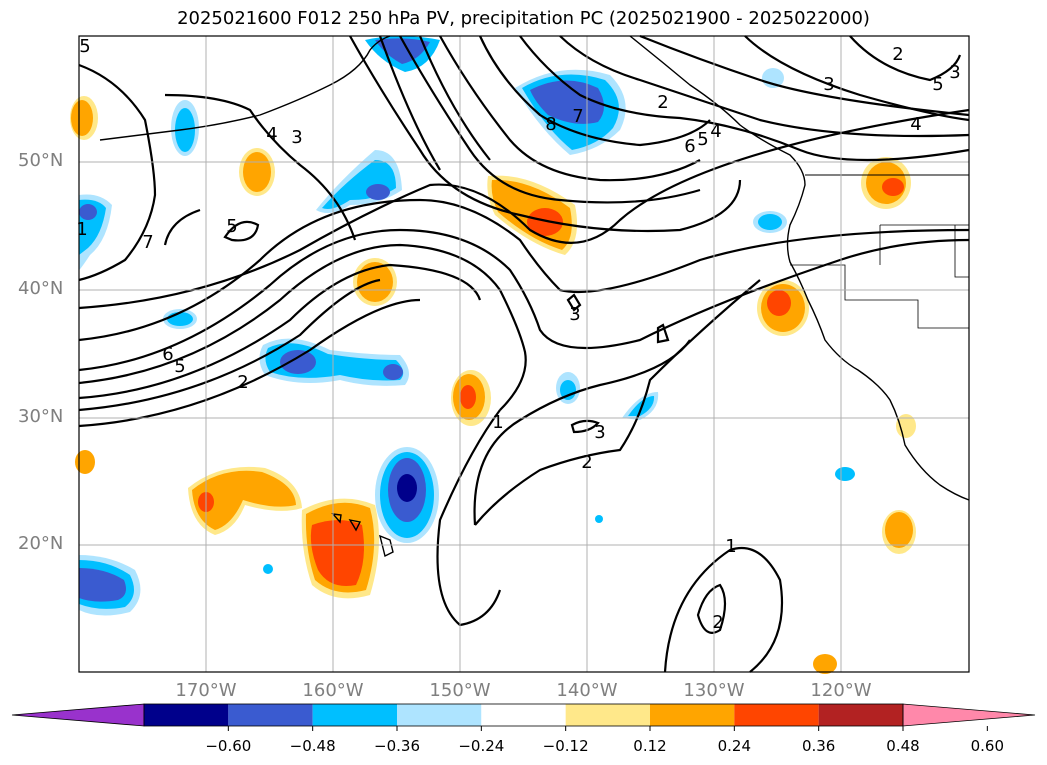  Describe the element at coordinates (41, 543) in the screenshot. I see `lat-tick-label: 20°N` at that location.